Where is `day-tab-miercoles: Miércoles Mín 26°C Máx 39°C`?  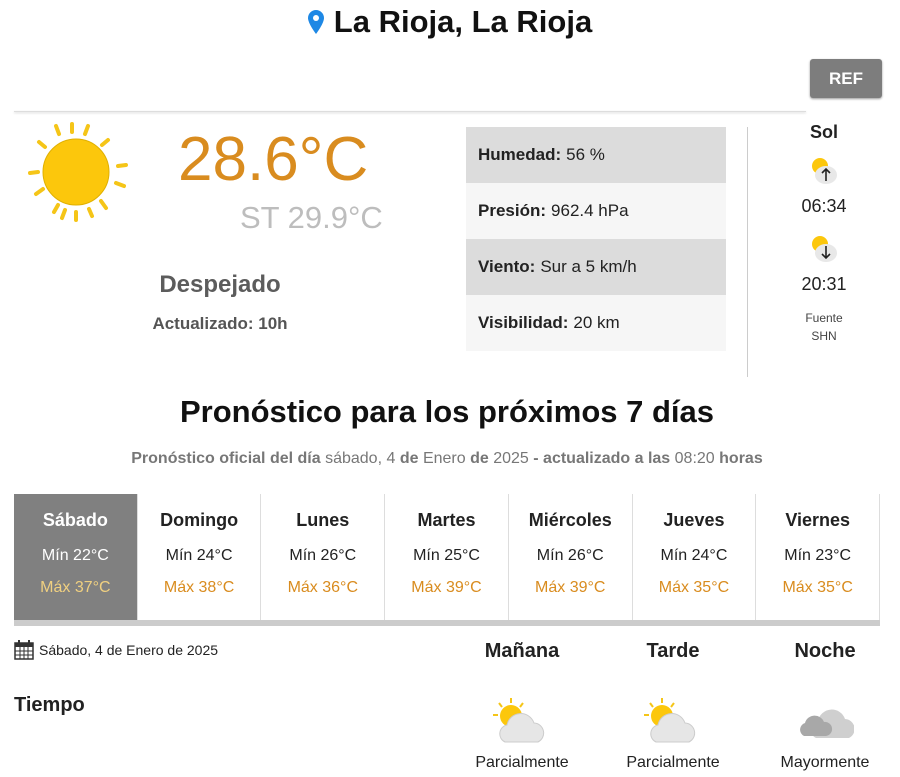 day-tab-miercoles: Miércoles Mín 26°C Máx 39°C is located at coordinates (571, 557).